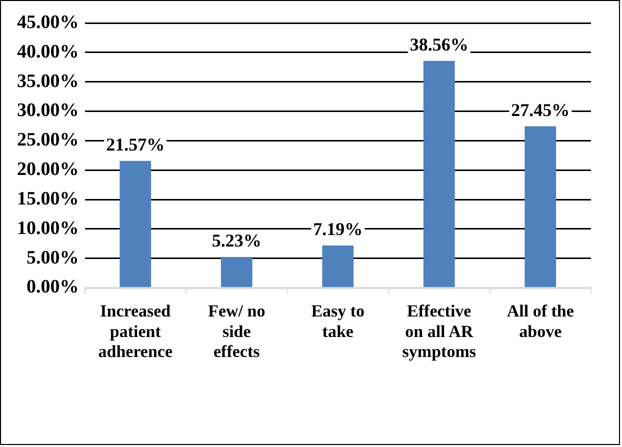  What do you see at coordinates (135, 144) in the screenshot?
I see `data-label: 21.57%` at bounding box center [135, 144].